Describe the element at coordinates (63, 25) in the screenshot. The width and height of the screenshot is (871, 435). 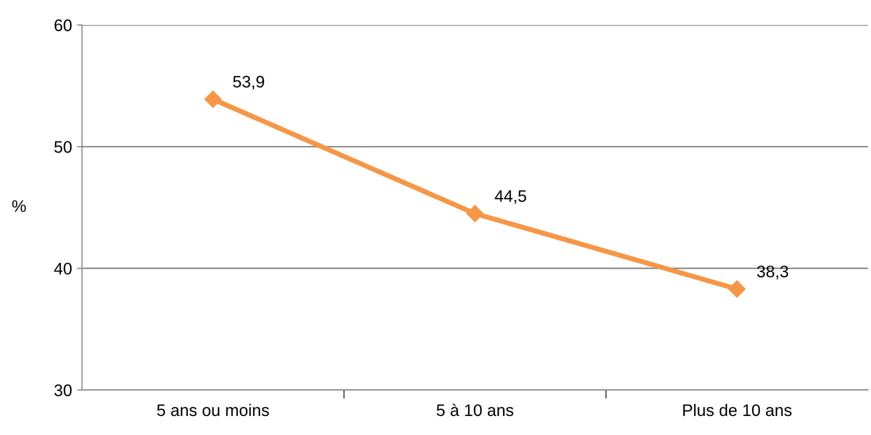
I see `y-tick-label: 60` at that location.